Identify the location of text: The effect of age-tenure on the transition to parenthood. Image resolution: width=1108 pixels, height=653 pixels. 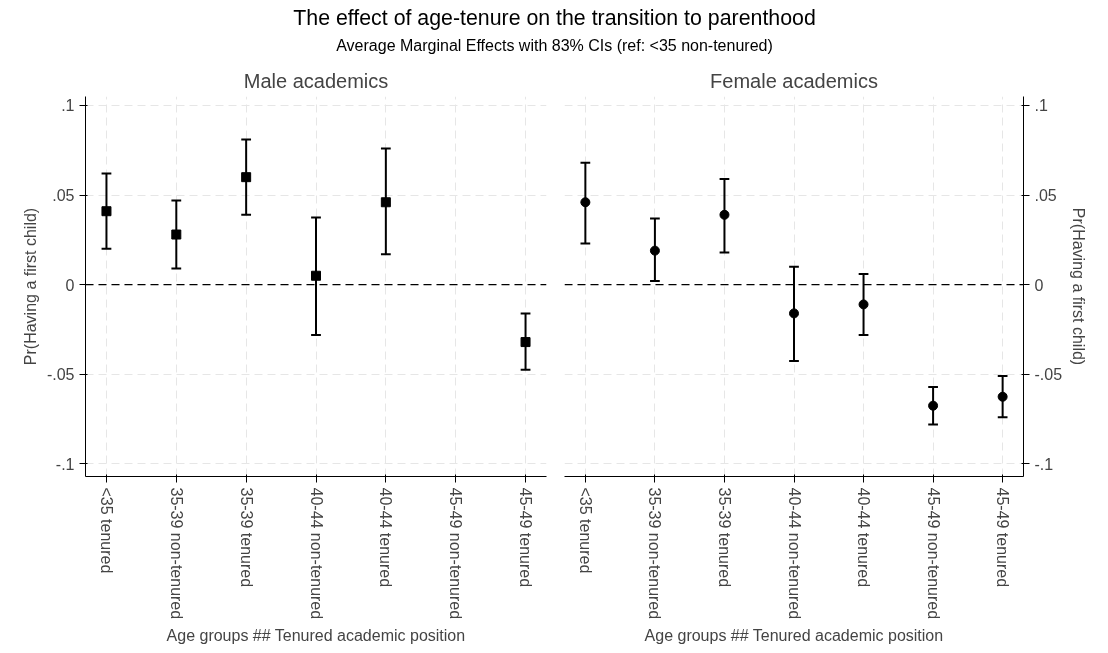
(554, 17).